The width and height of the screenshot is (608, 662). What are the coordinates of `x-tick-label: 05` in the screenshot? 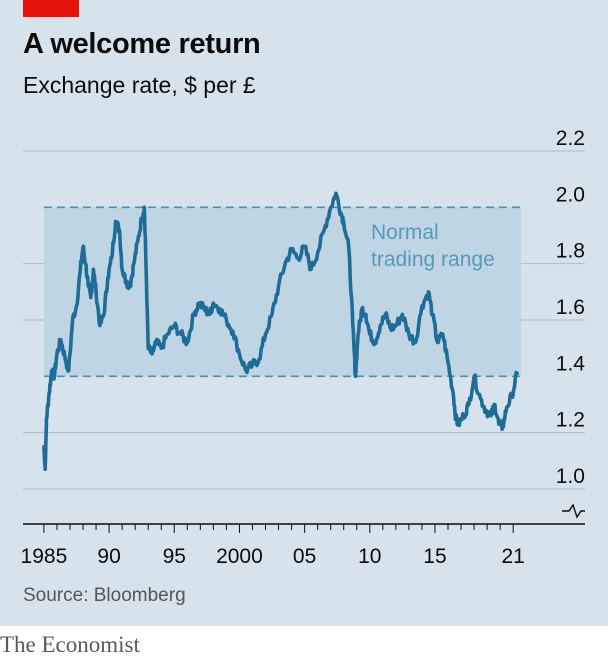 It's located at (304, 556).